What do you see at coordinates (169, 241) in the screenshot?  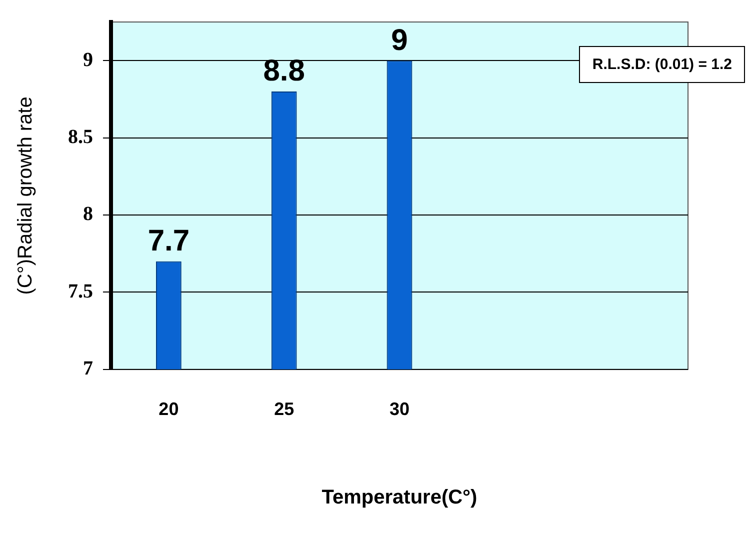 I see `data-label: 7.7` at bounding box center [169, 241].